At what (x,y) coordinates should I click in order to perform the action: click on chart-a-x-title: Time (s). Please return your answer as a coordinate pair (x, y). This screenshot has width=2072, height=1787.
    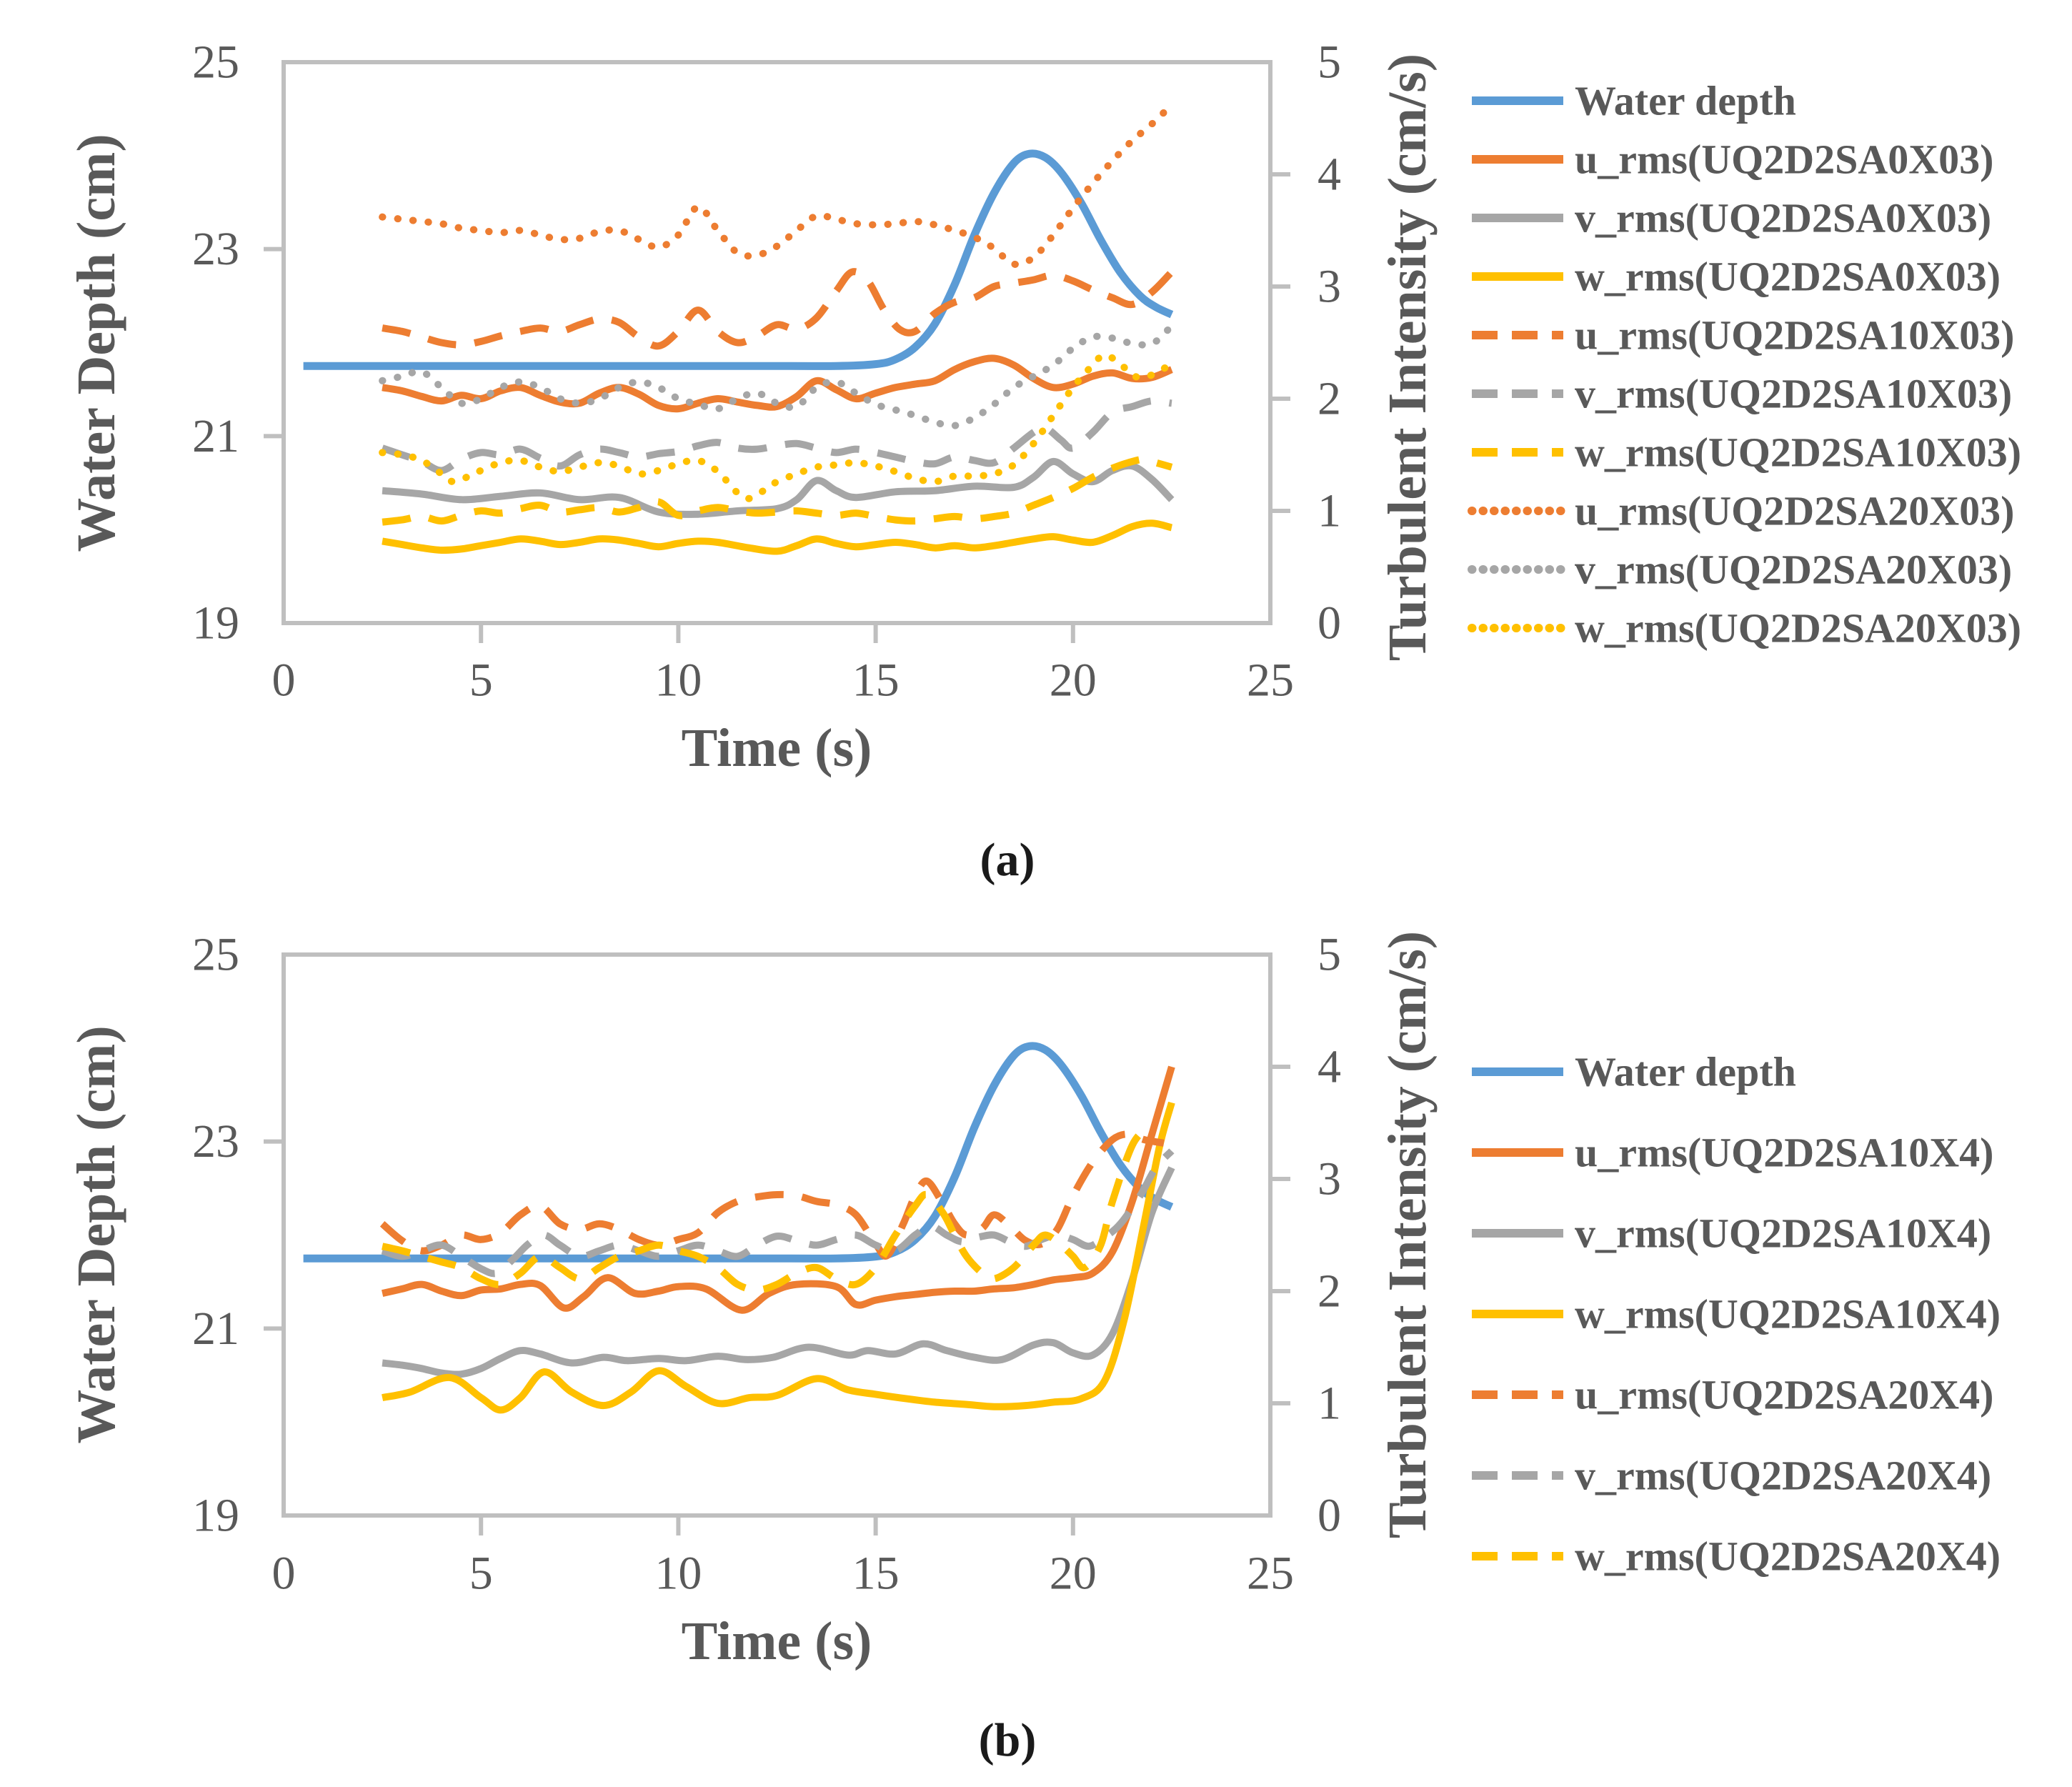
    Looking at the image, I should click on (777, 748).